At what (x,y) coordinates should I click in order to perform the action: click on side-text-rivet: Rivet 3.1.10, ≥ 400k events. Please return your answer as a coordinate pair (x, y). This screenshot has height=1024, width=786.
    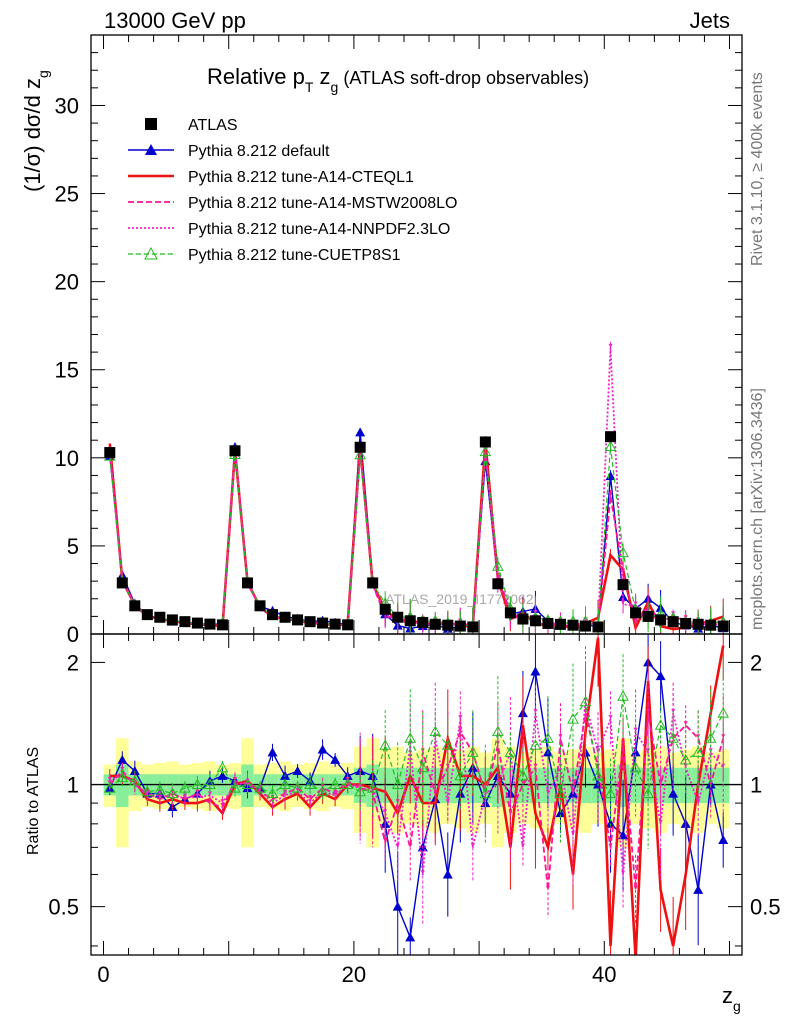
    Looking at the image, I should click on (757, 169).